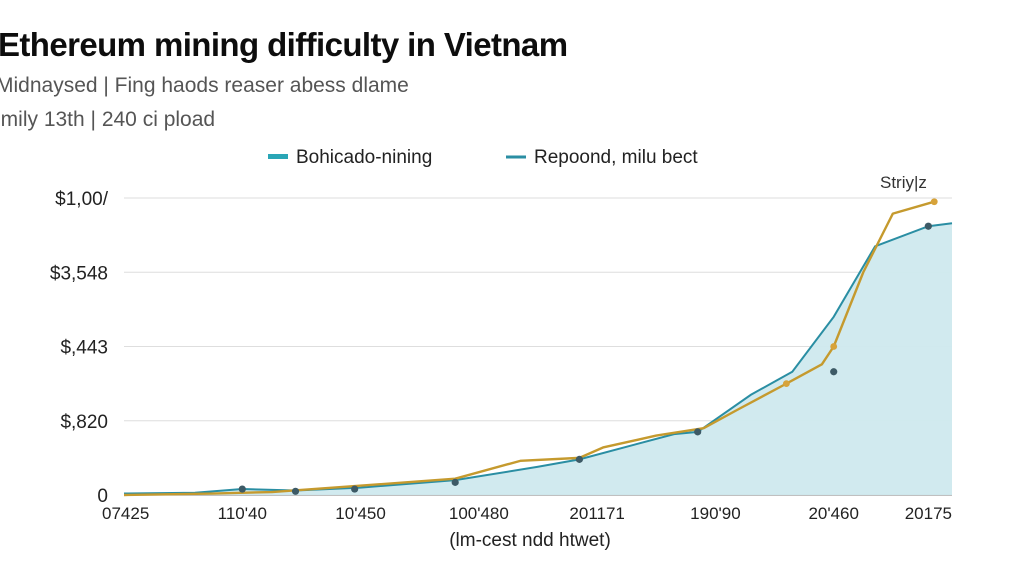 The height and width of the screenshot is (576, 1024). Describe the element at coordinates (84, 348) in the screenshot. I see `y-tick-label: $,443` at that location.